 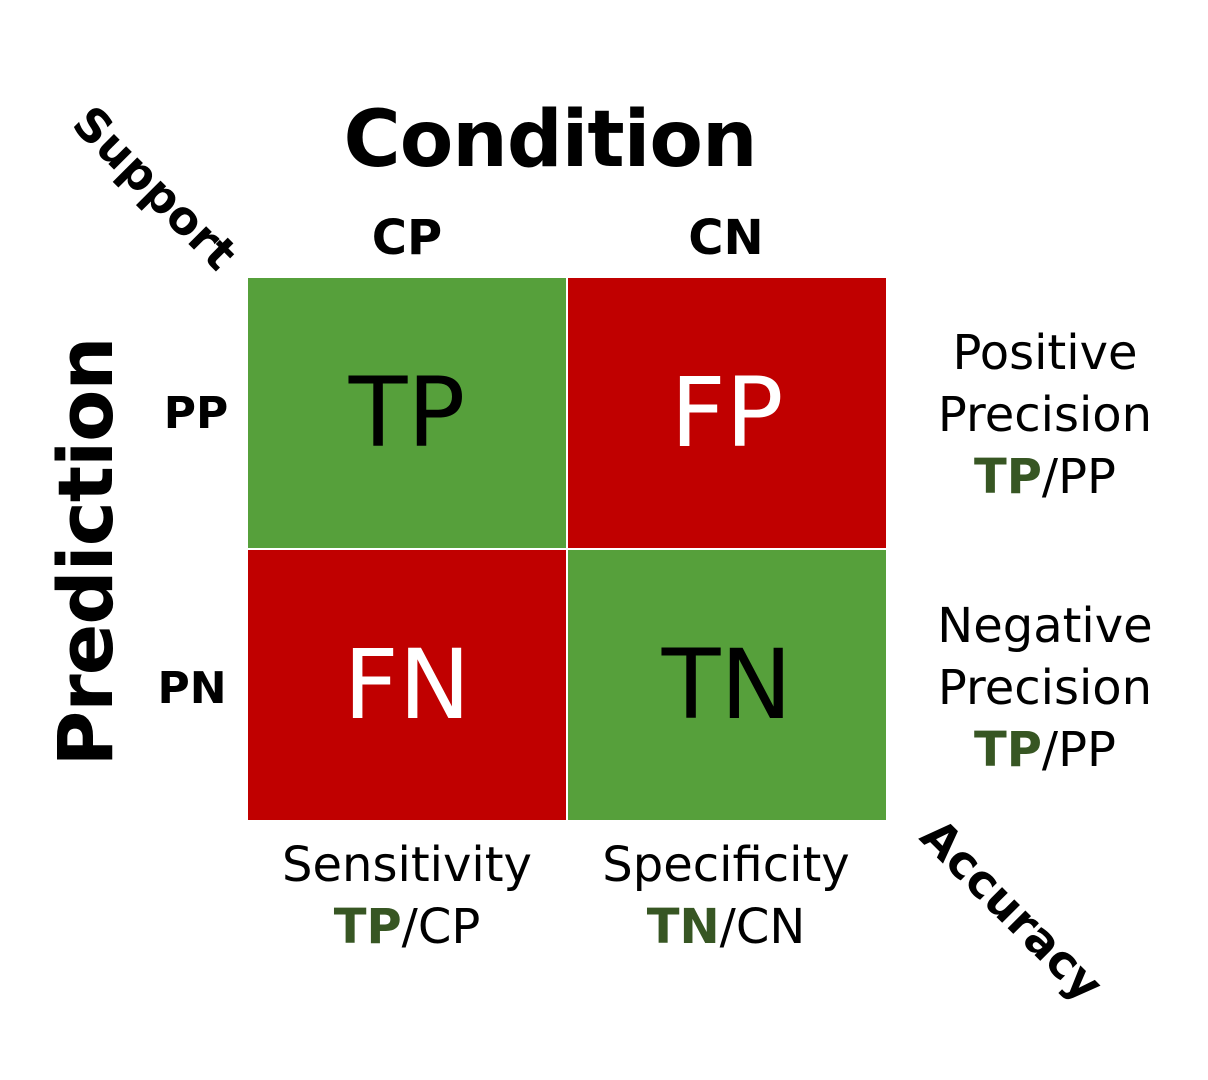 I want to click on prediction-title: Prediction, so click(x=85, y=552).